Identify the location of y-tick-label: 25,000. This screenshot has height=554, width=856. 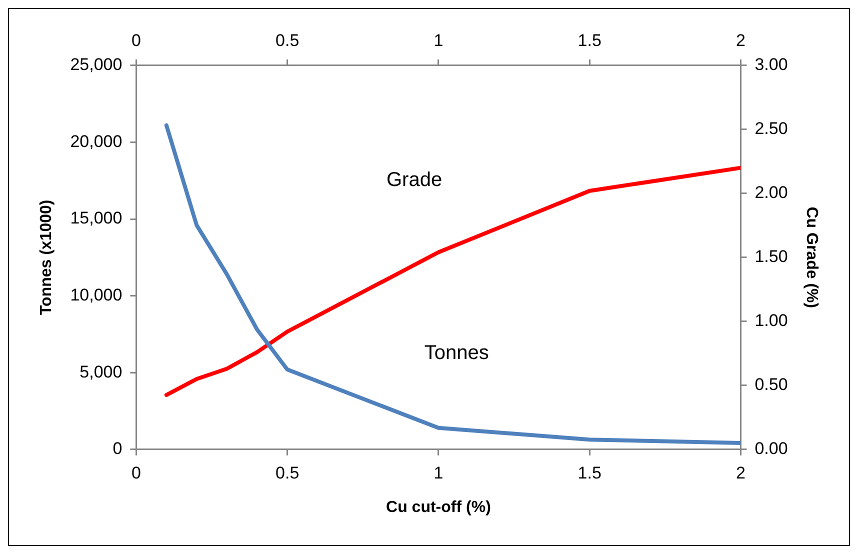
(96, 64).